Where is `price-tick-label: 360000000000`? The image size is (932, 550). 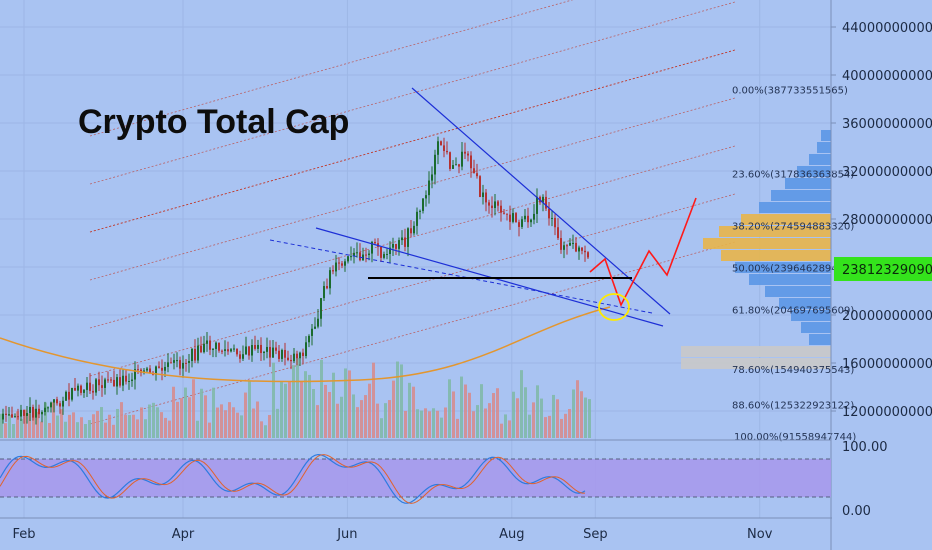
price-tick-label: 360000000000 is located at coordinates (887, 124).